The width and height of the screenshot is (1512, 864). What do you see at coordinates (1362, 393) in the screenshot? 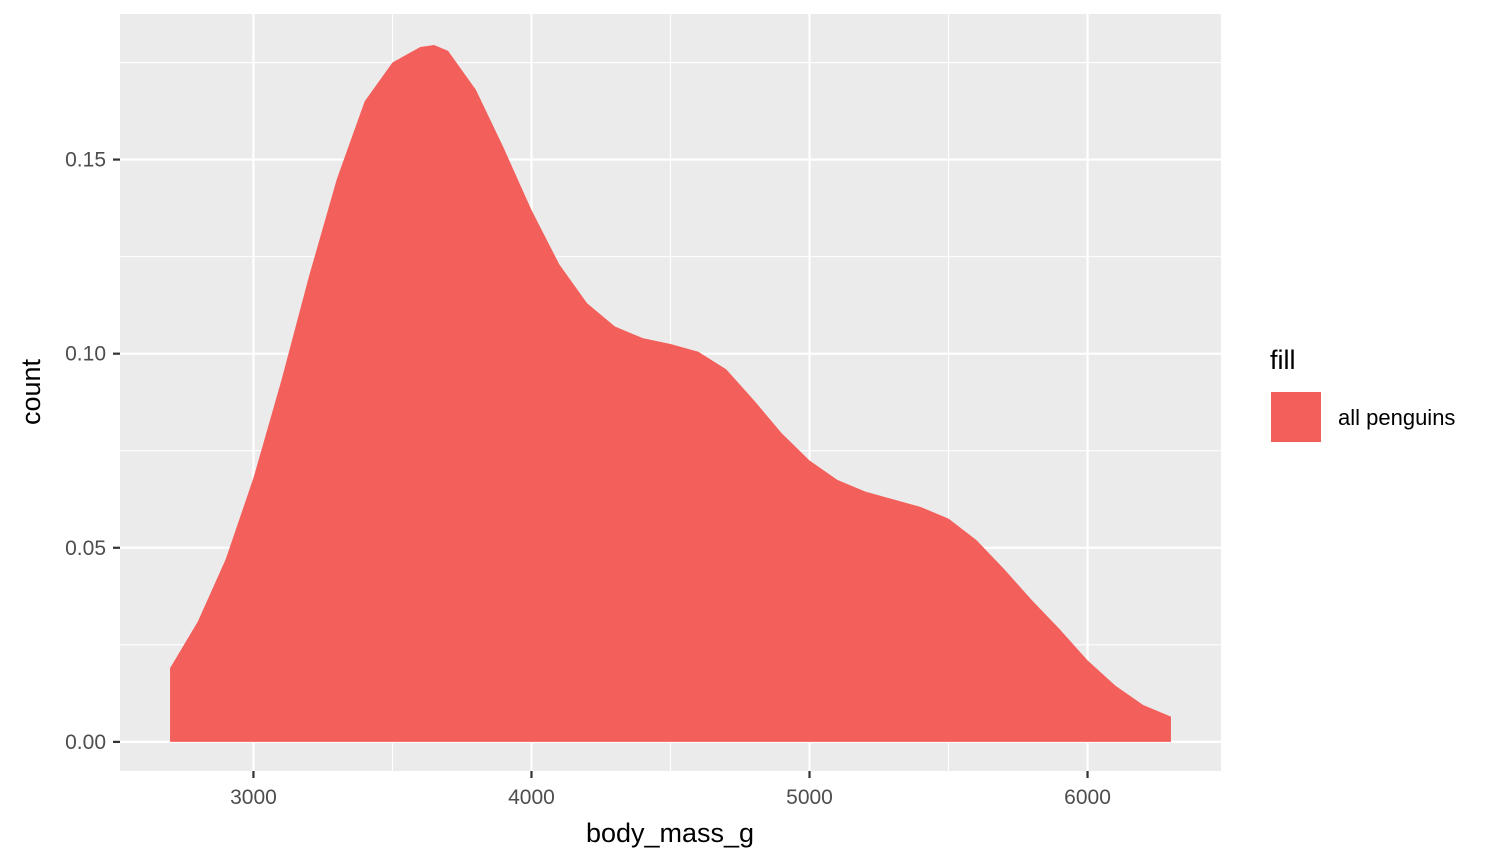
I see `legend: fill all penguins` at bounding box center [1362, 393].